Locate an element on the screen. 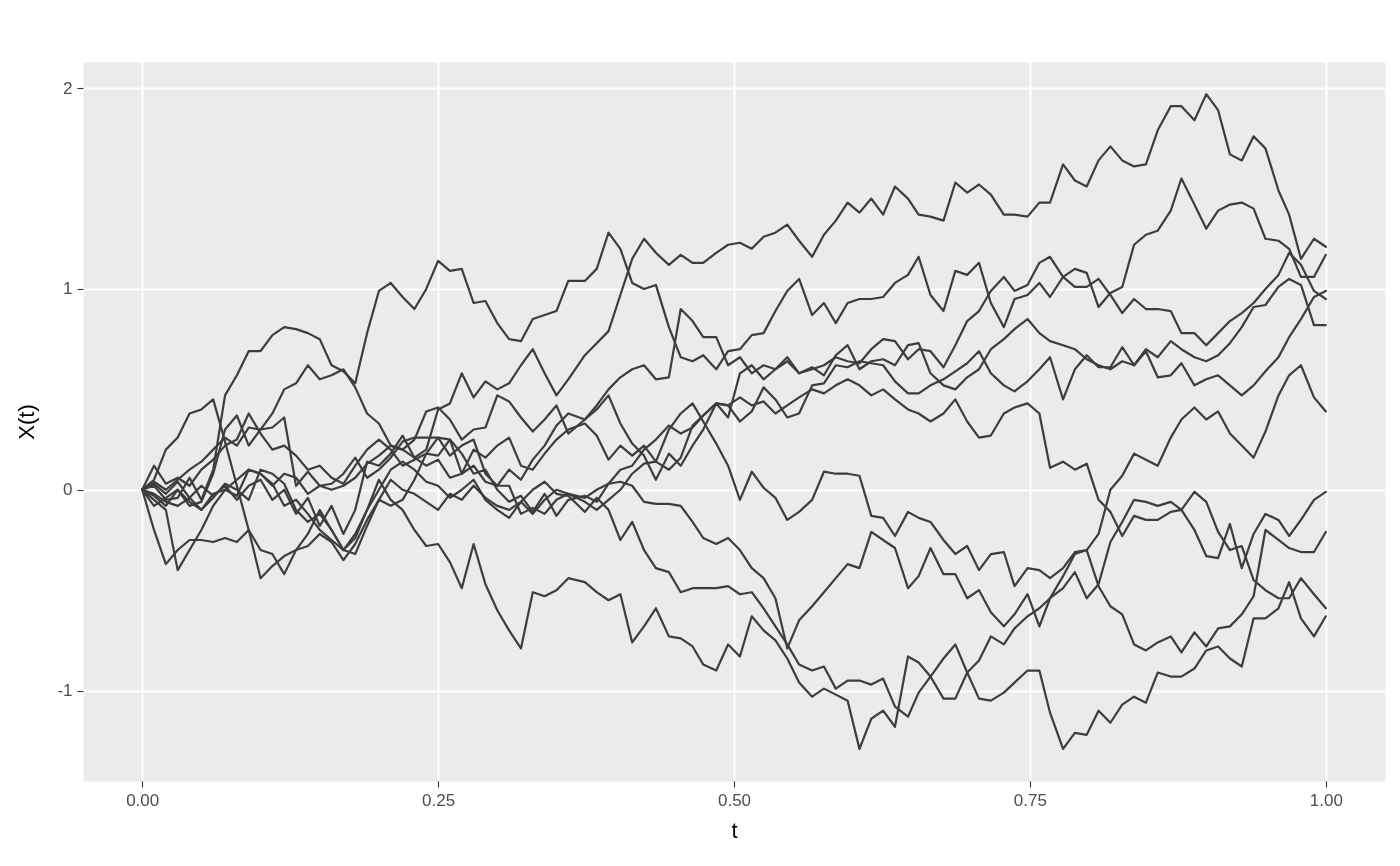 The height and width of the screenshot is (866, 1400). x-tick-label: 0.50 is located at coordinates (734, 800).